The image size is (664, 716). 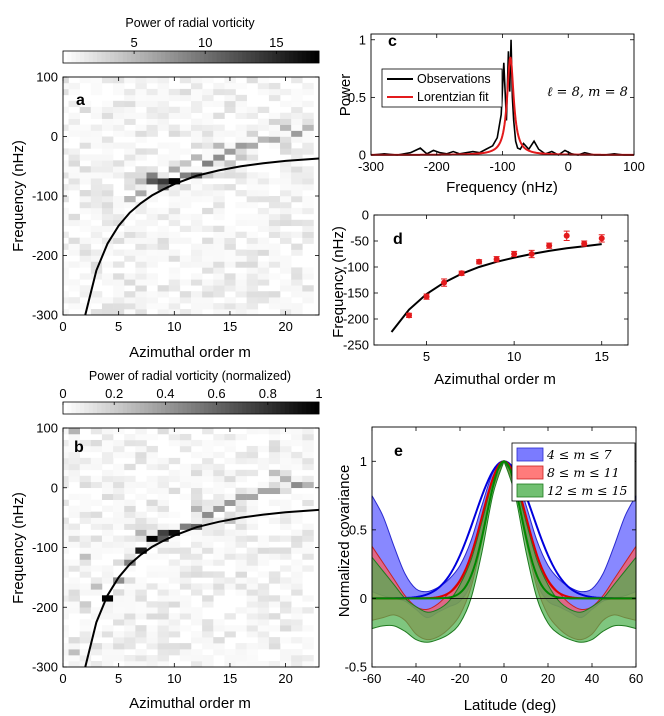 I want to click on y-tick-label: 1, so click(x=363, y=461).